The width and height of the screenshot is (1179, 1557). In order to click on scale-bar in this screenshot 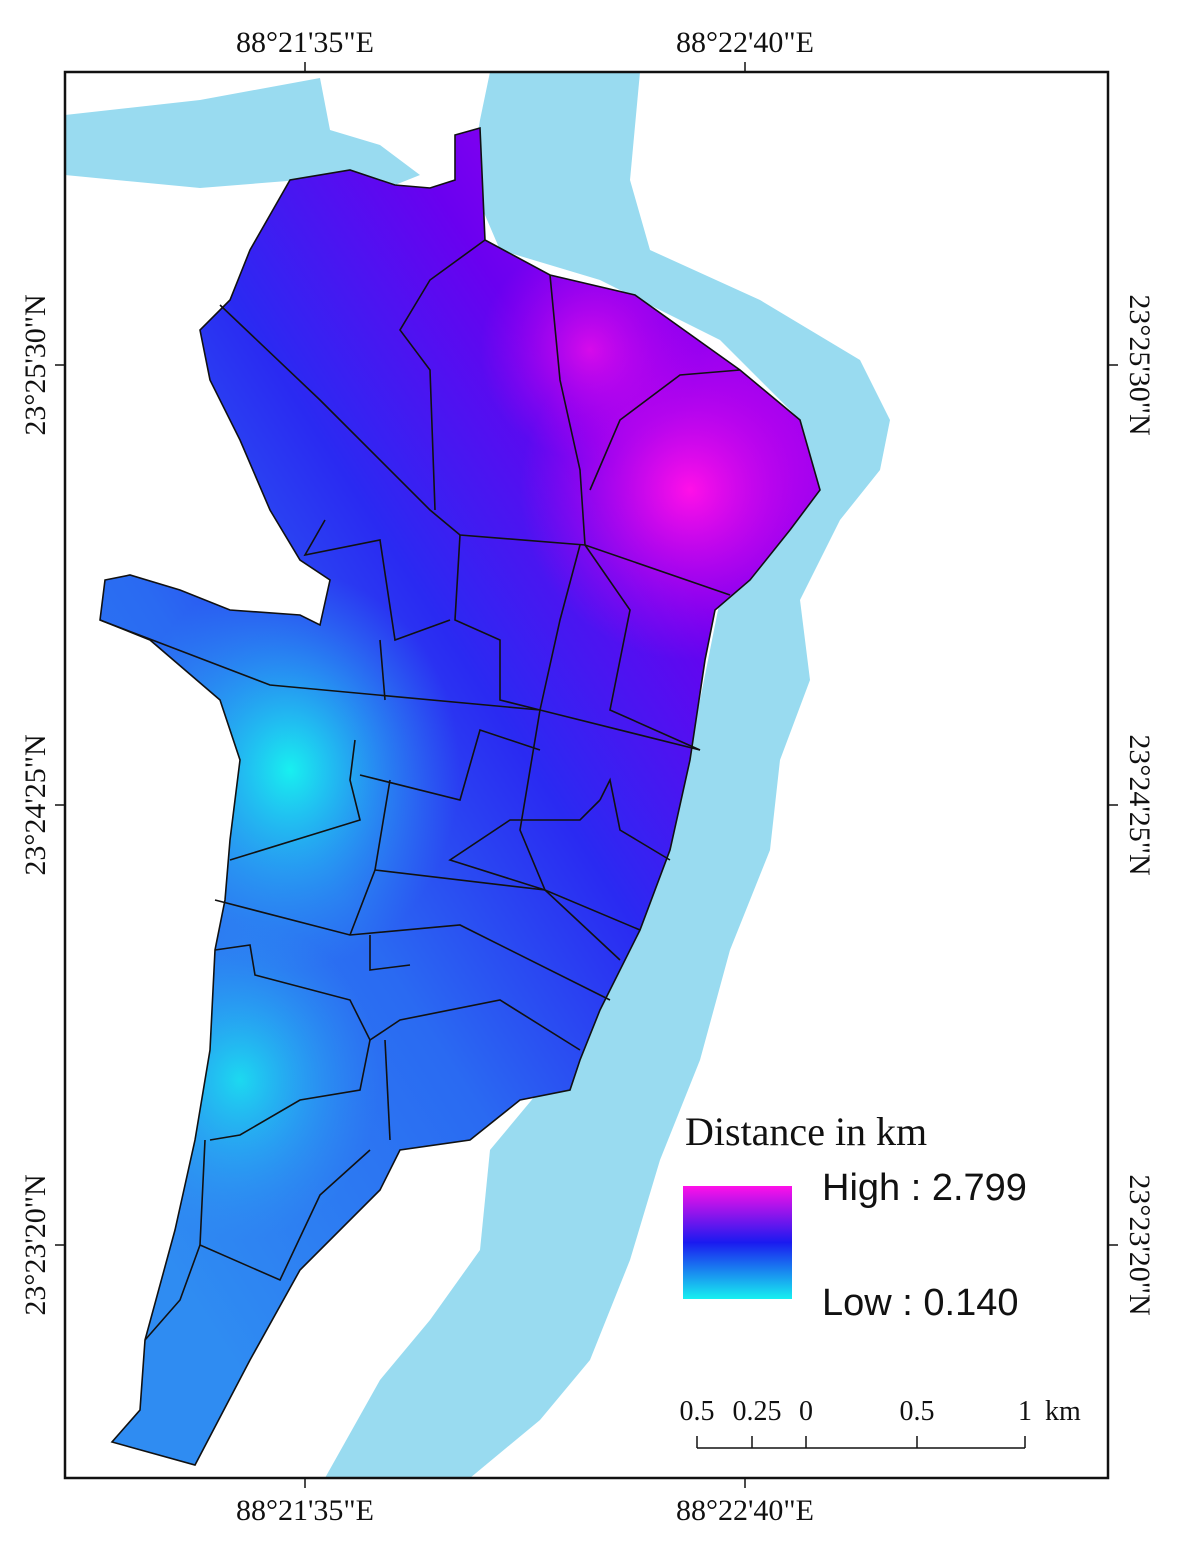, I will do `click(861, 1442)`.